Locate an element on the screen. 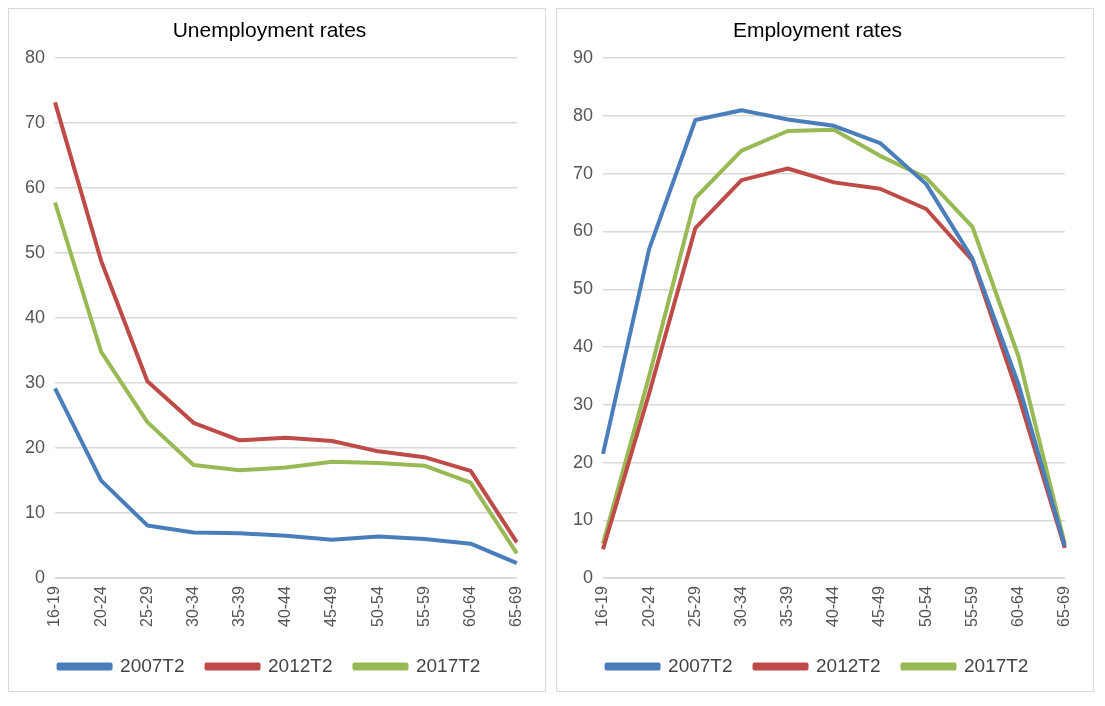  y-tick-label: 90 is located at coordinates (583, 57).